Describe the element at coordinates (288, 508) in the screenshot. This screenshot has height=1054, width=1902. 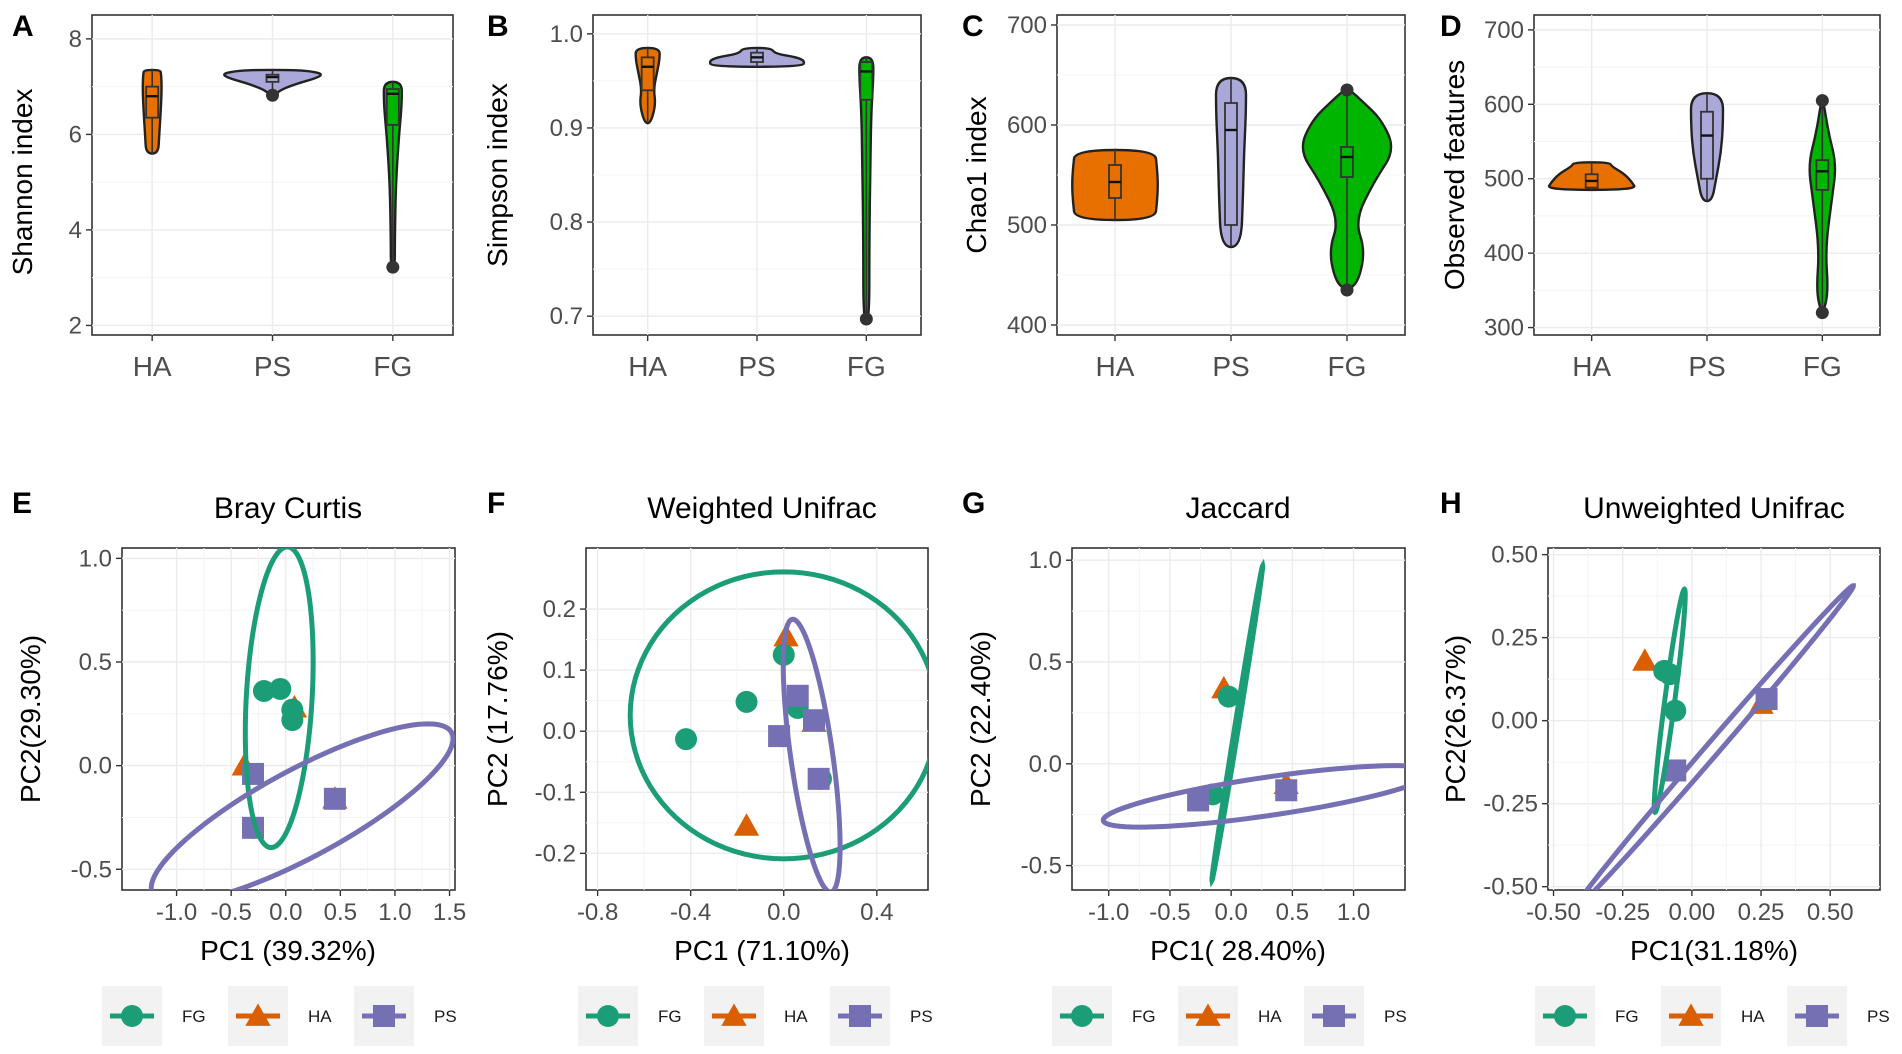
I see `panel-title: Bray Curtis` at that location.